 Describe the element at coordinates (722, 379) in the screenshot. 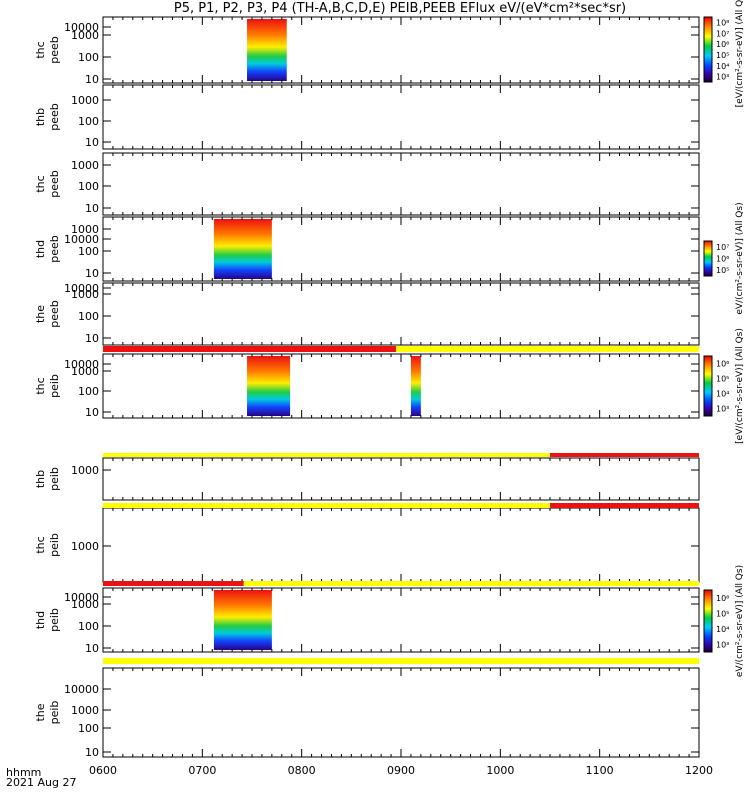

I see `colorbar-3-tick-3: 10⁵` at that location.